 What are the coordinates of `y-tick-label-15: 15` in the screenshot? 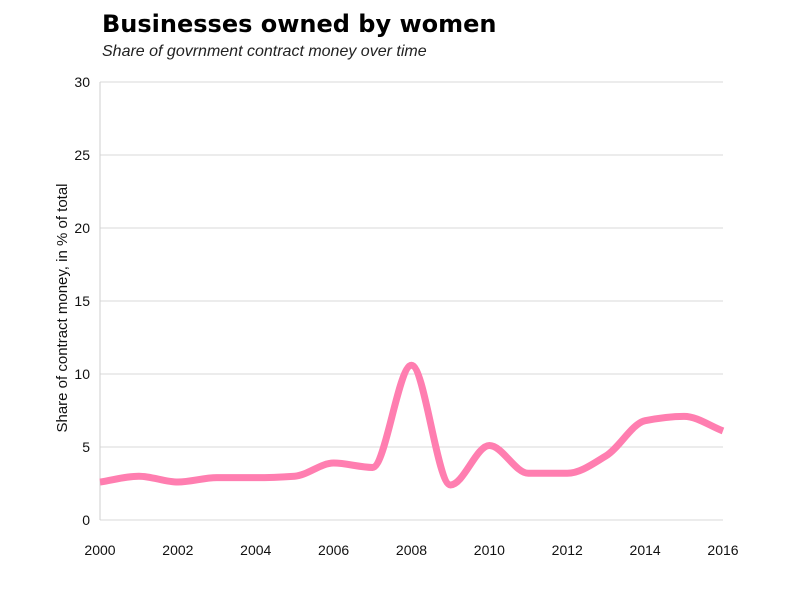 It's located at (82, 301).